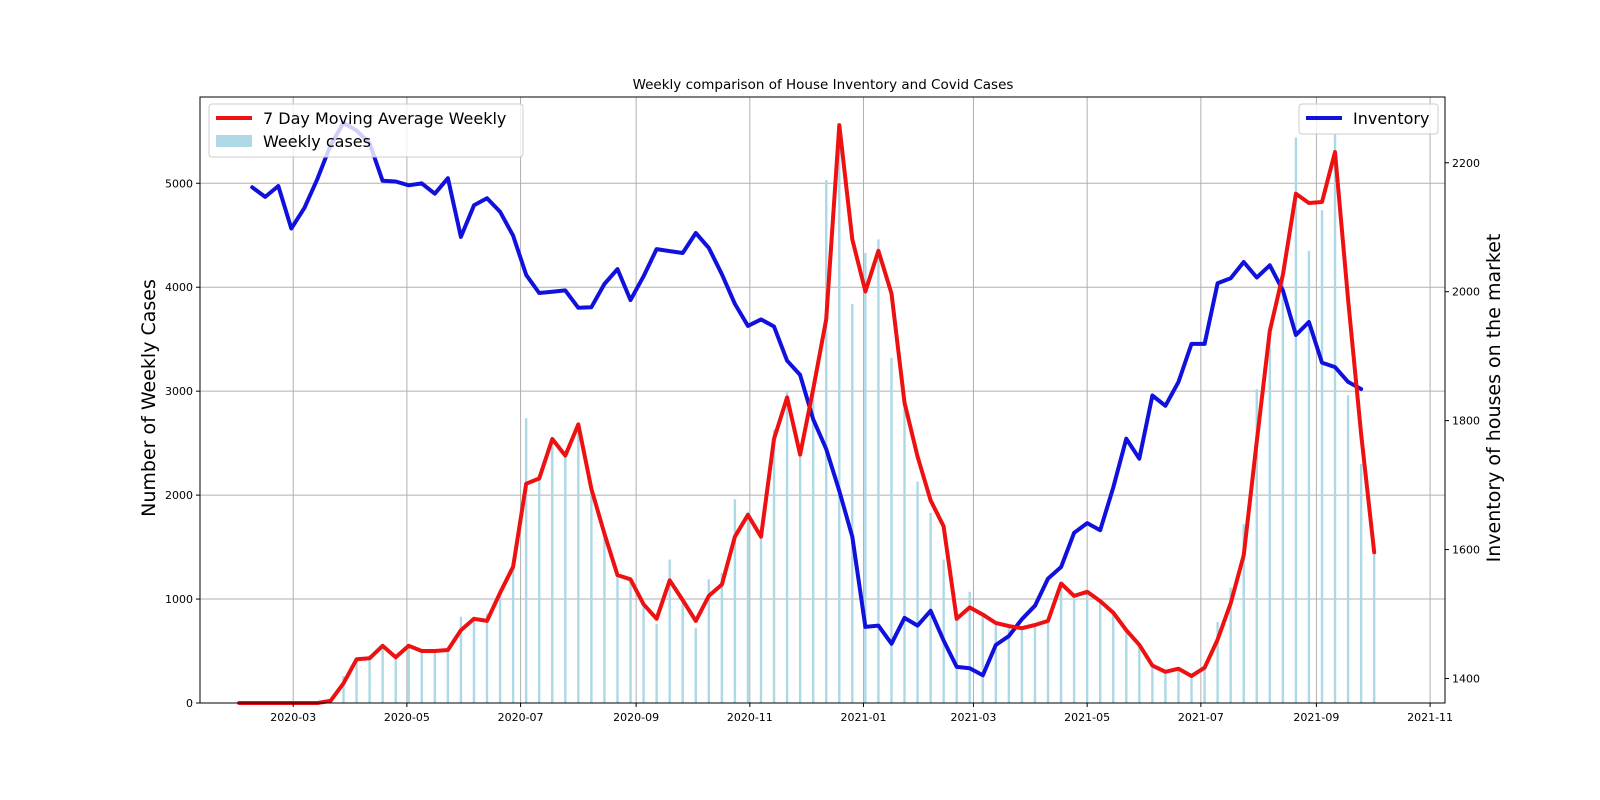 The height and width of the screenshot is (800, 1600). I want to click on right-legend-box, so click(1368, 119).